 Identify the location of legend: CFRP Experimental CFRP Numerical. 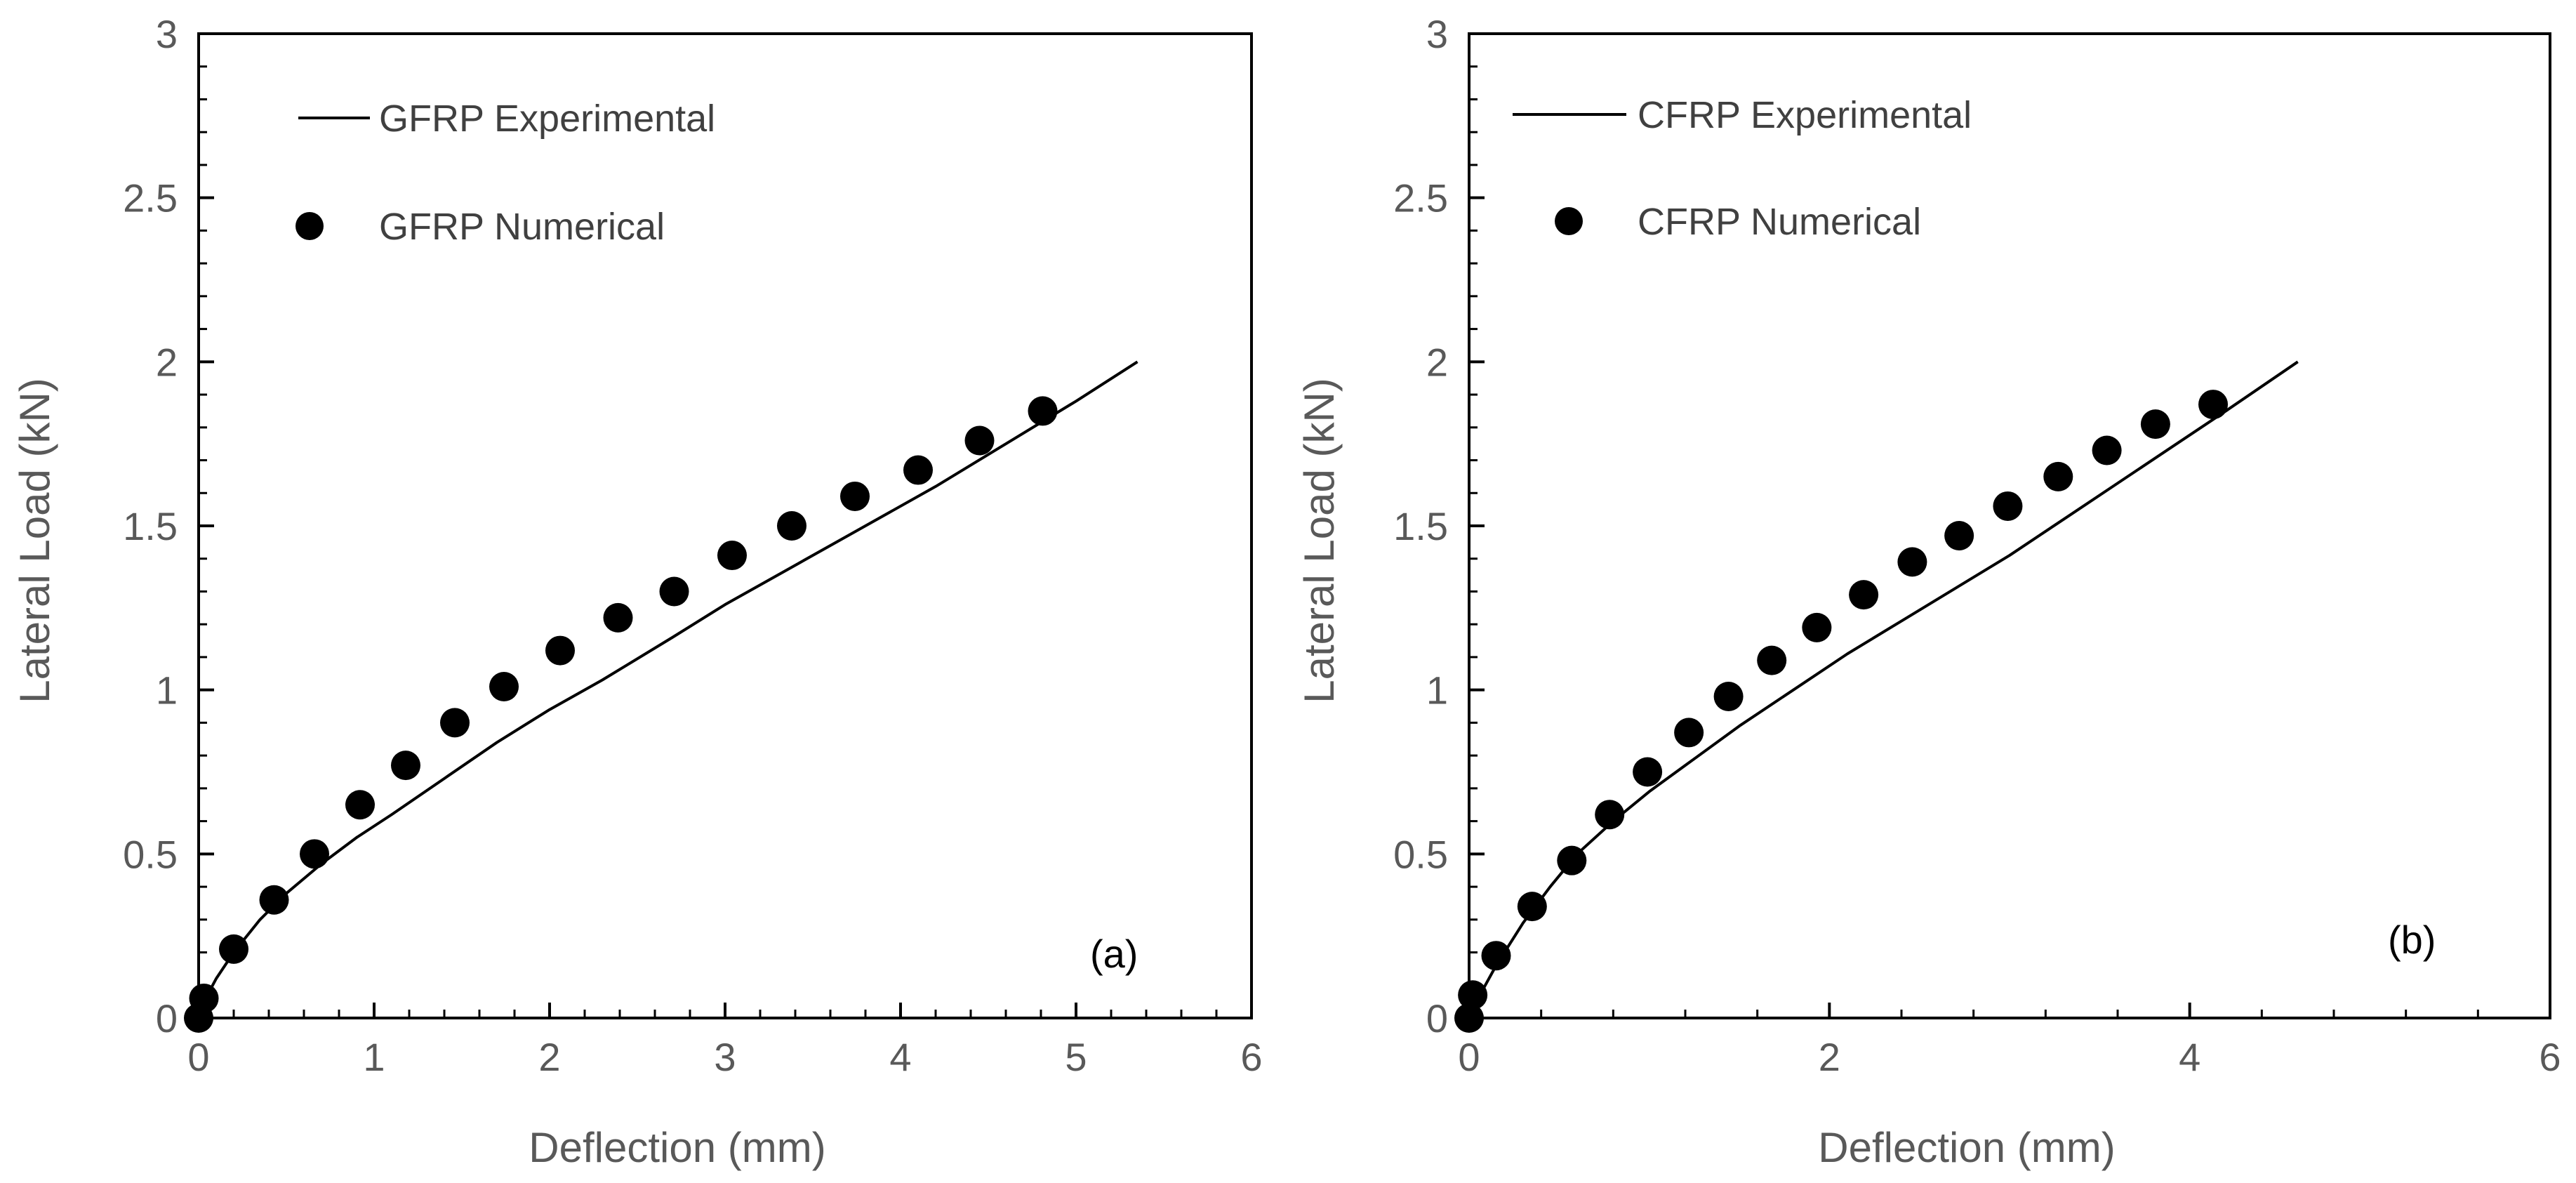
(1743, 168).